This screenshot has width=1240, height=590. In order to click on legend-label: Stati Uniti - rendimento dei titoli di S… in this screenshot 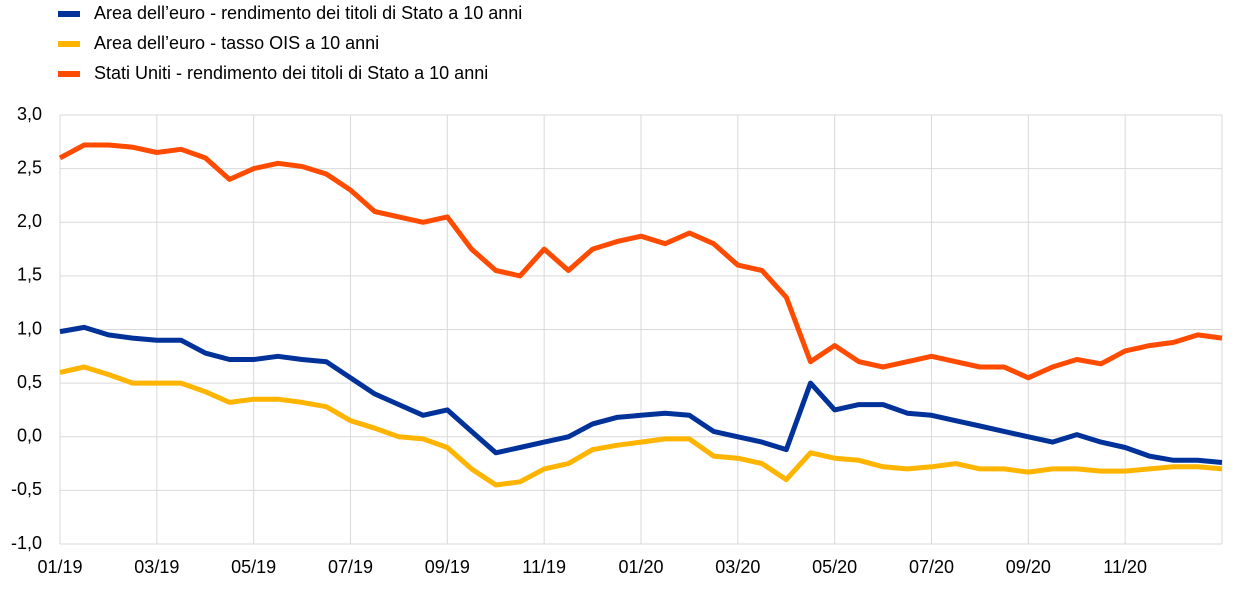, I will do `click(291, 73)`.